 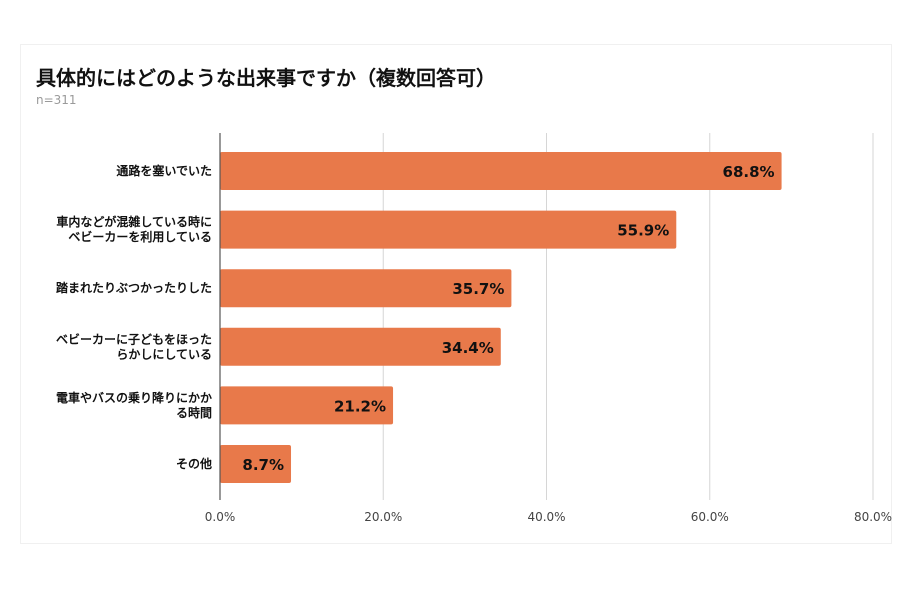 What do you see at coordinates (643, 231) in the screenshot?
I see `data-label: 55.9%` at bounding box center [643, 231].